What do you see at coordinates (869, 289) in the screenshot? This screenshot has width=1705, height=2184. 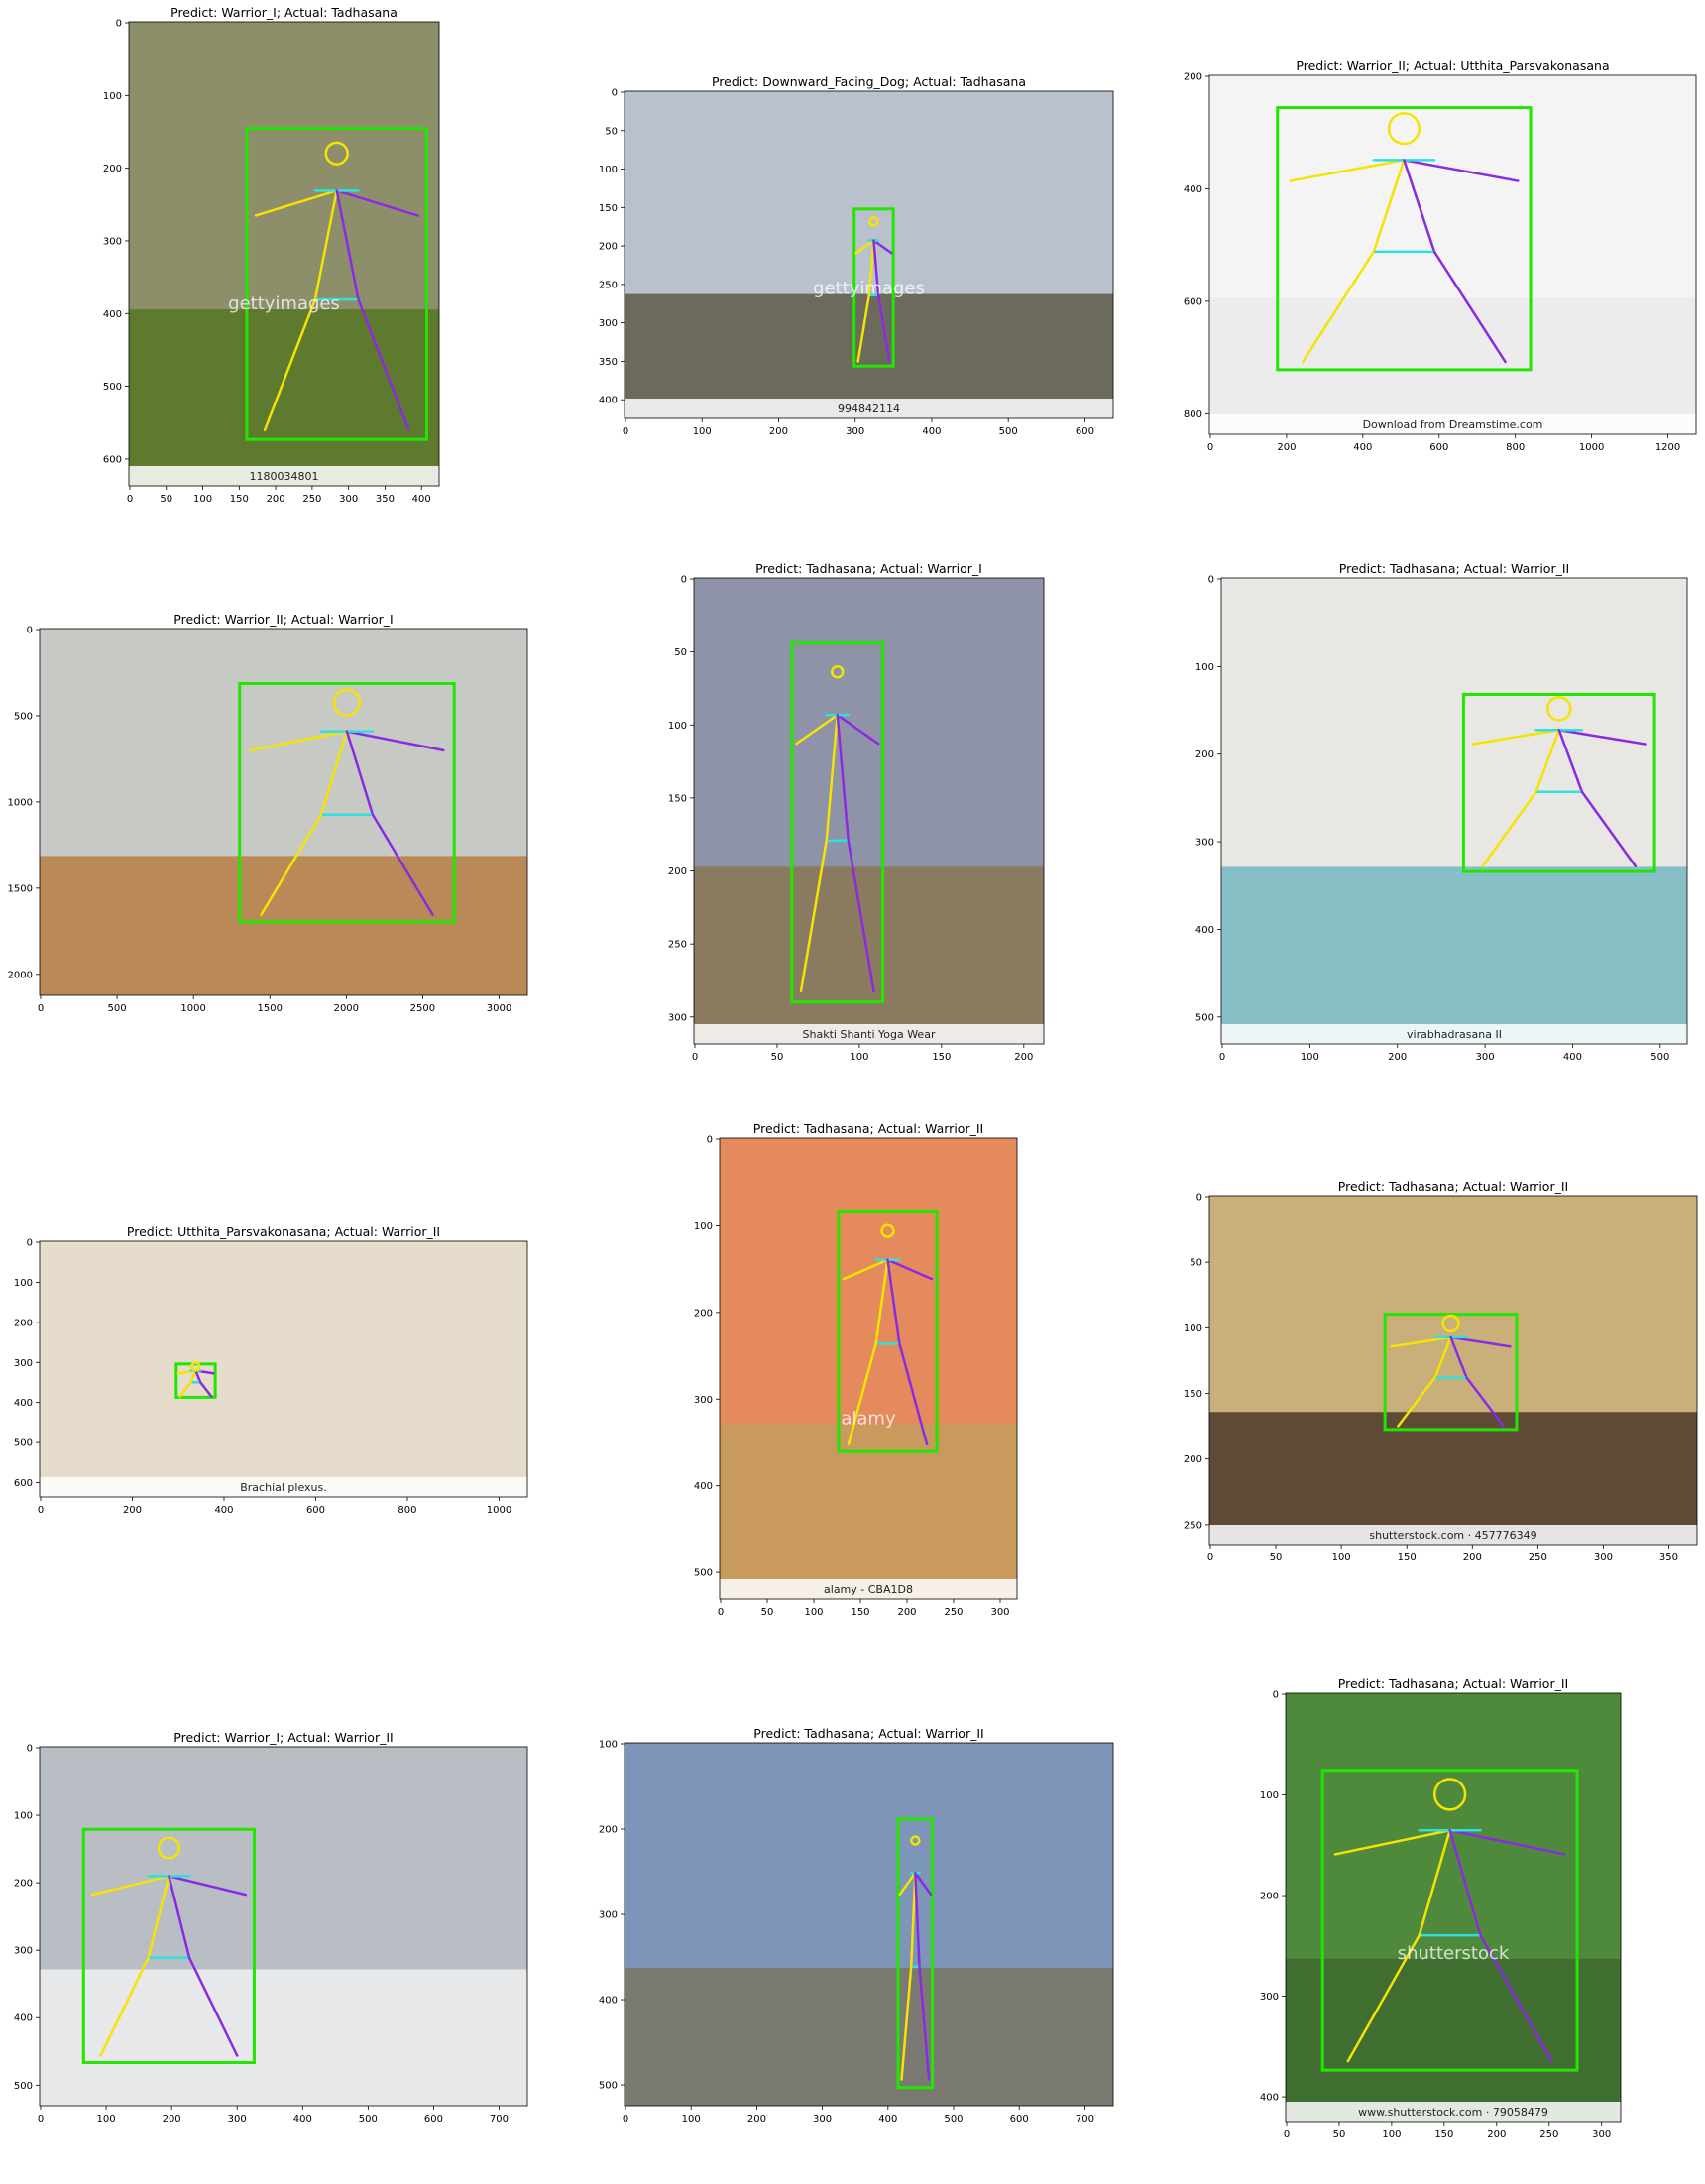 I see `watermark-text: gettyimages` at bounding box center [869, 289].